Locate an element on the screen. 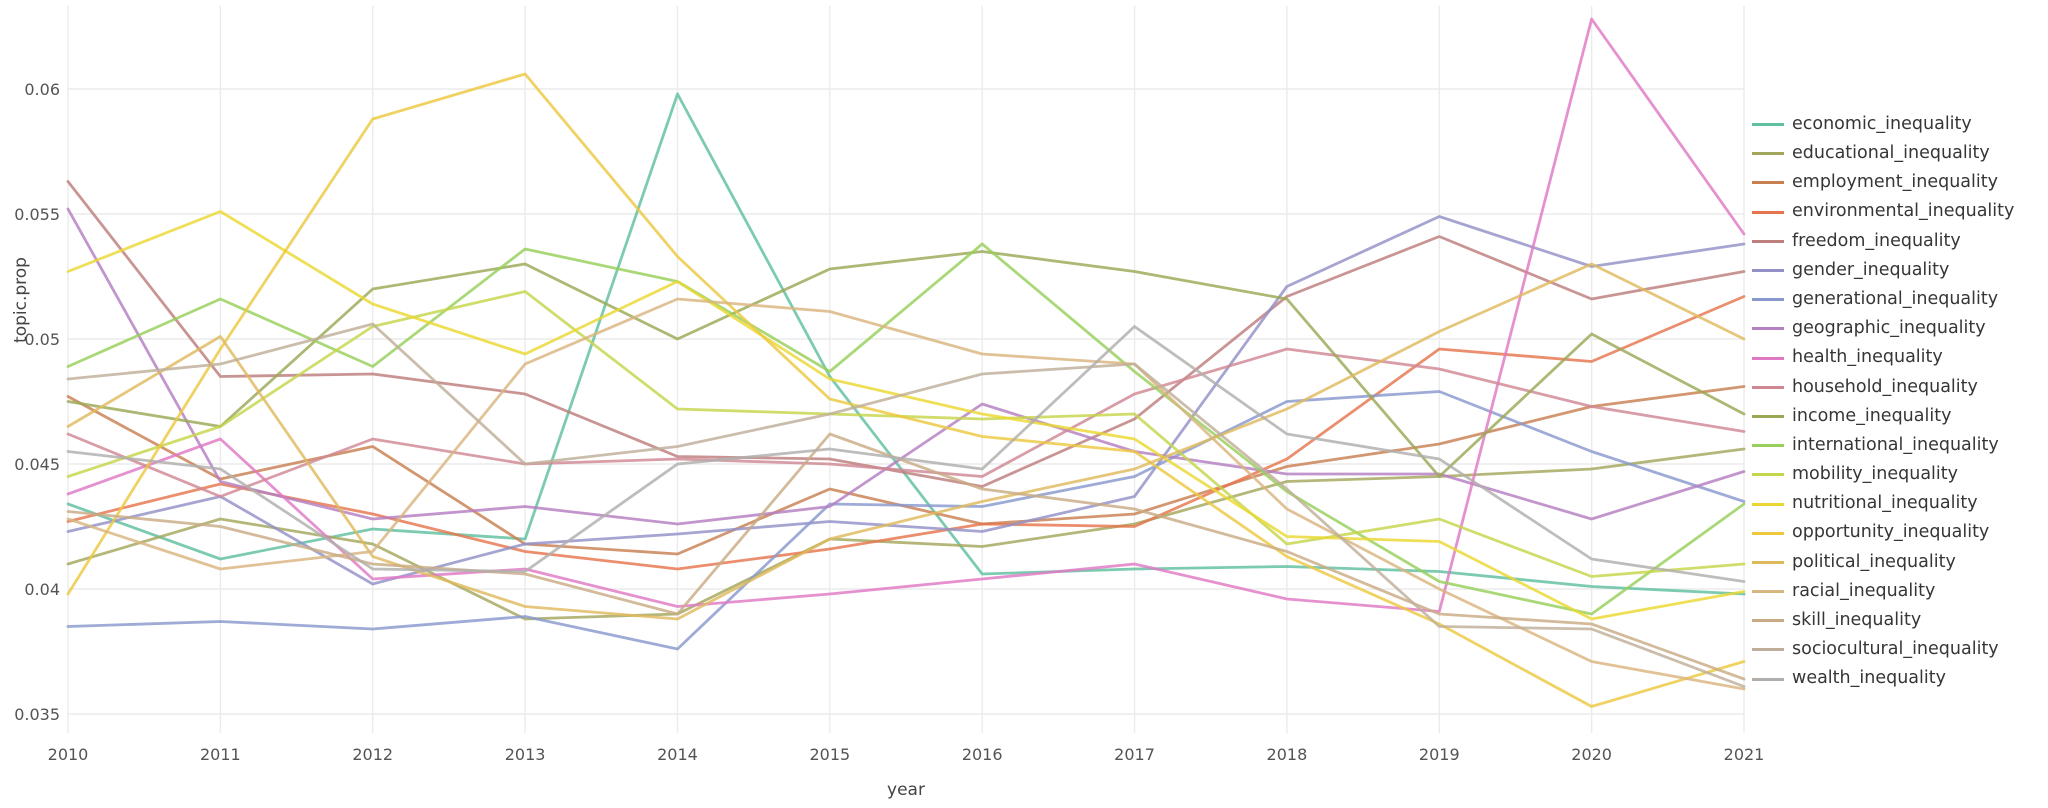 The width and height of the screenshot is (2048, 808). legend-label: mobility_inequality is located at coordinates (1875, 474).